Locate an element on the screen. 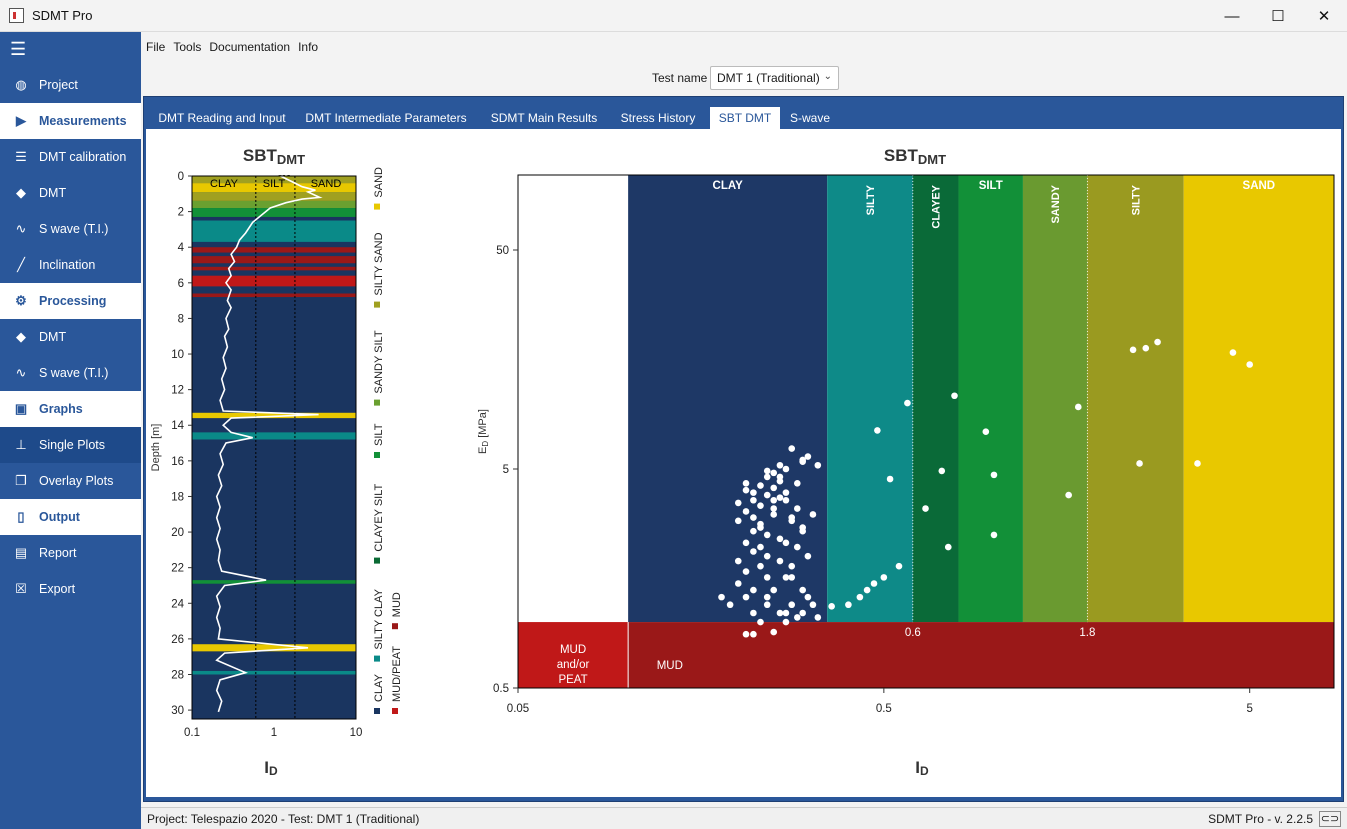 This screenshot has width=1347, height=829. link-icon: ⊂⊃ is located at coordinates (1330, 819).